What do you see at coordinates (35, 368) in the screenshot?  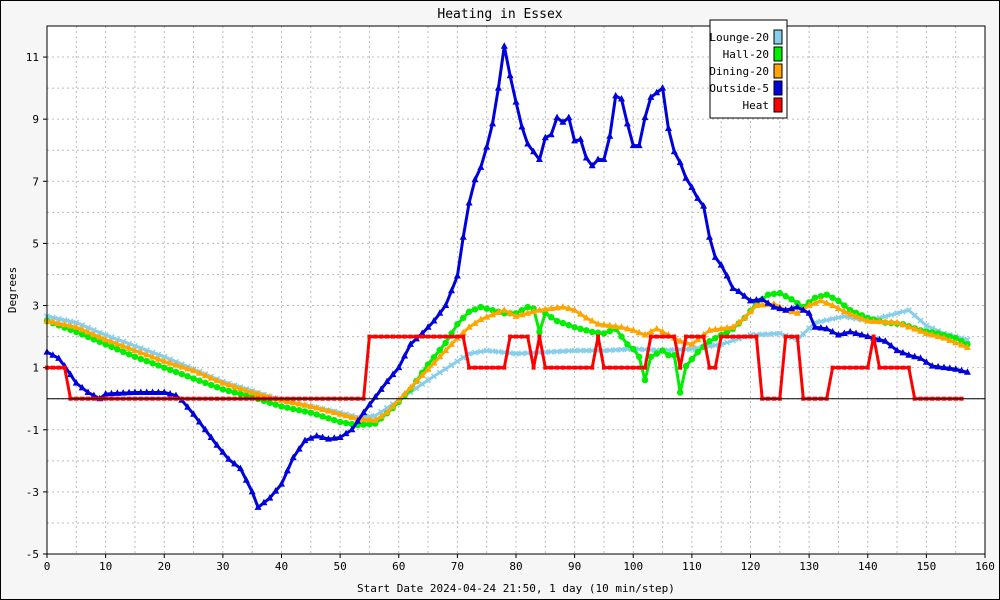 I see `y-tick-label: 1` at bounding box center [35, 368].